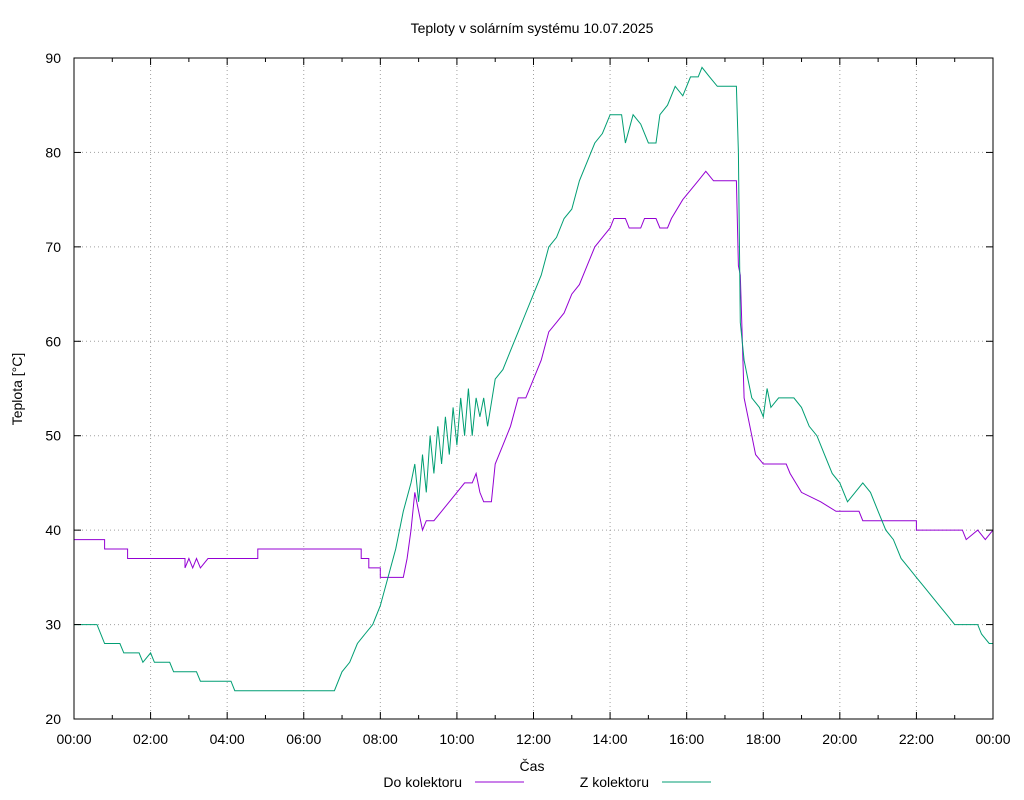 Image resolution: width=1024 pixels, height=800 pixels. I want to click on x-tick-label: 06:00, so click(303, 739).